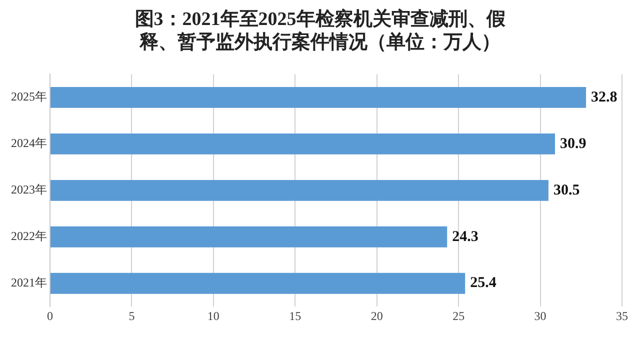 The width and height of the screenshot is (640, 343). I want to click on x-tick-label: 20, so click(376, 315).